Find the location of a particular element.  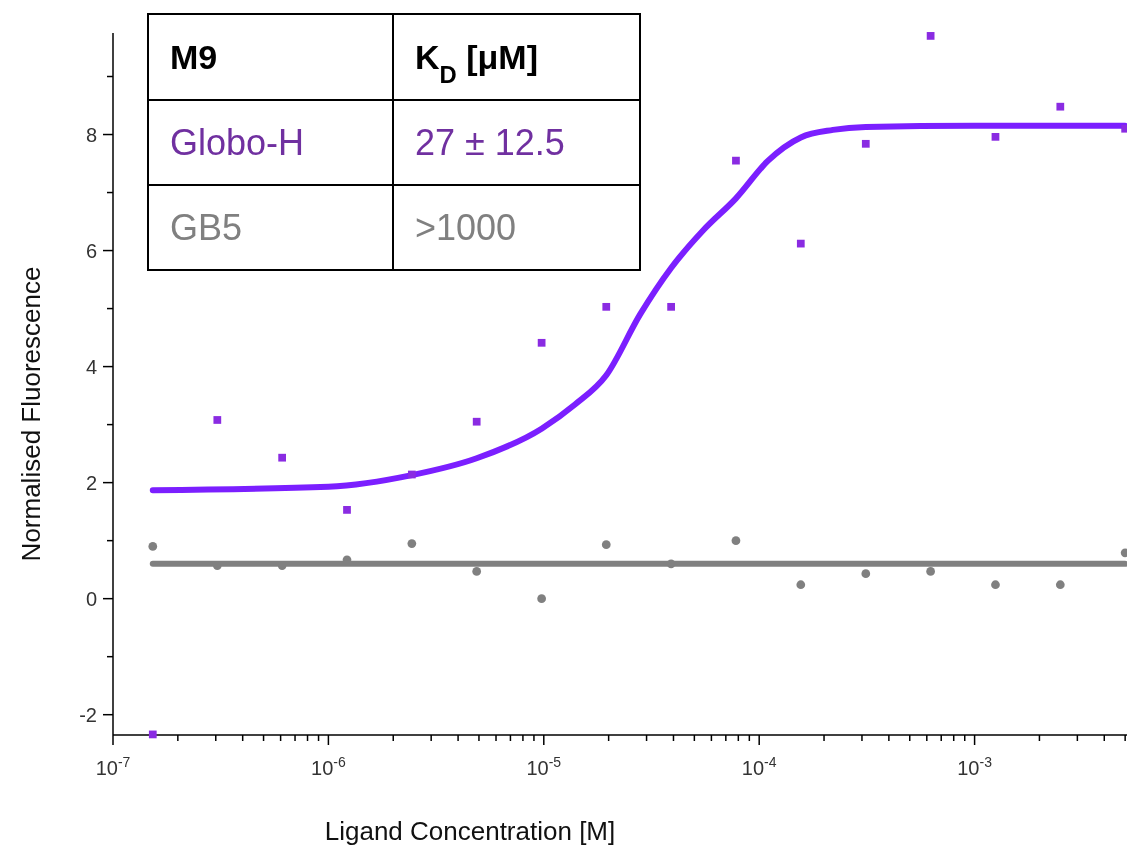

annotation: 27 ± 12.5 is located at coordinates (490, 143).